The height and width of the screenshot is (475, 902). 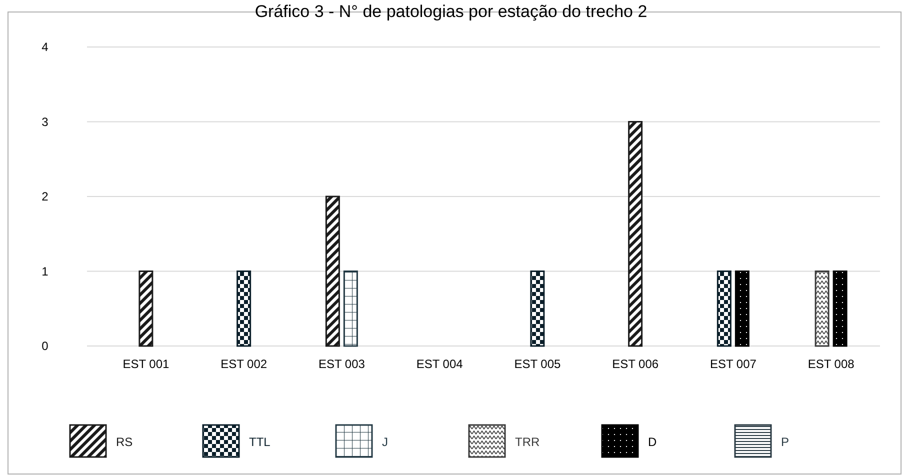 I want to click on text: D, so click(x=652, y=442).